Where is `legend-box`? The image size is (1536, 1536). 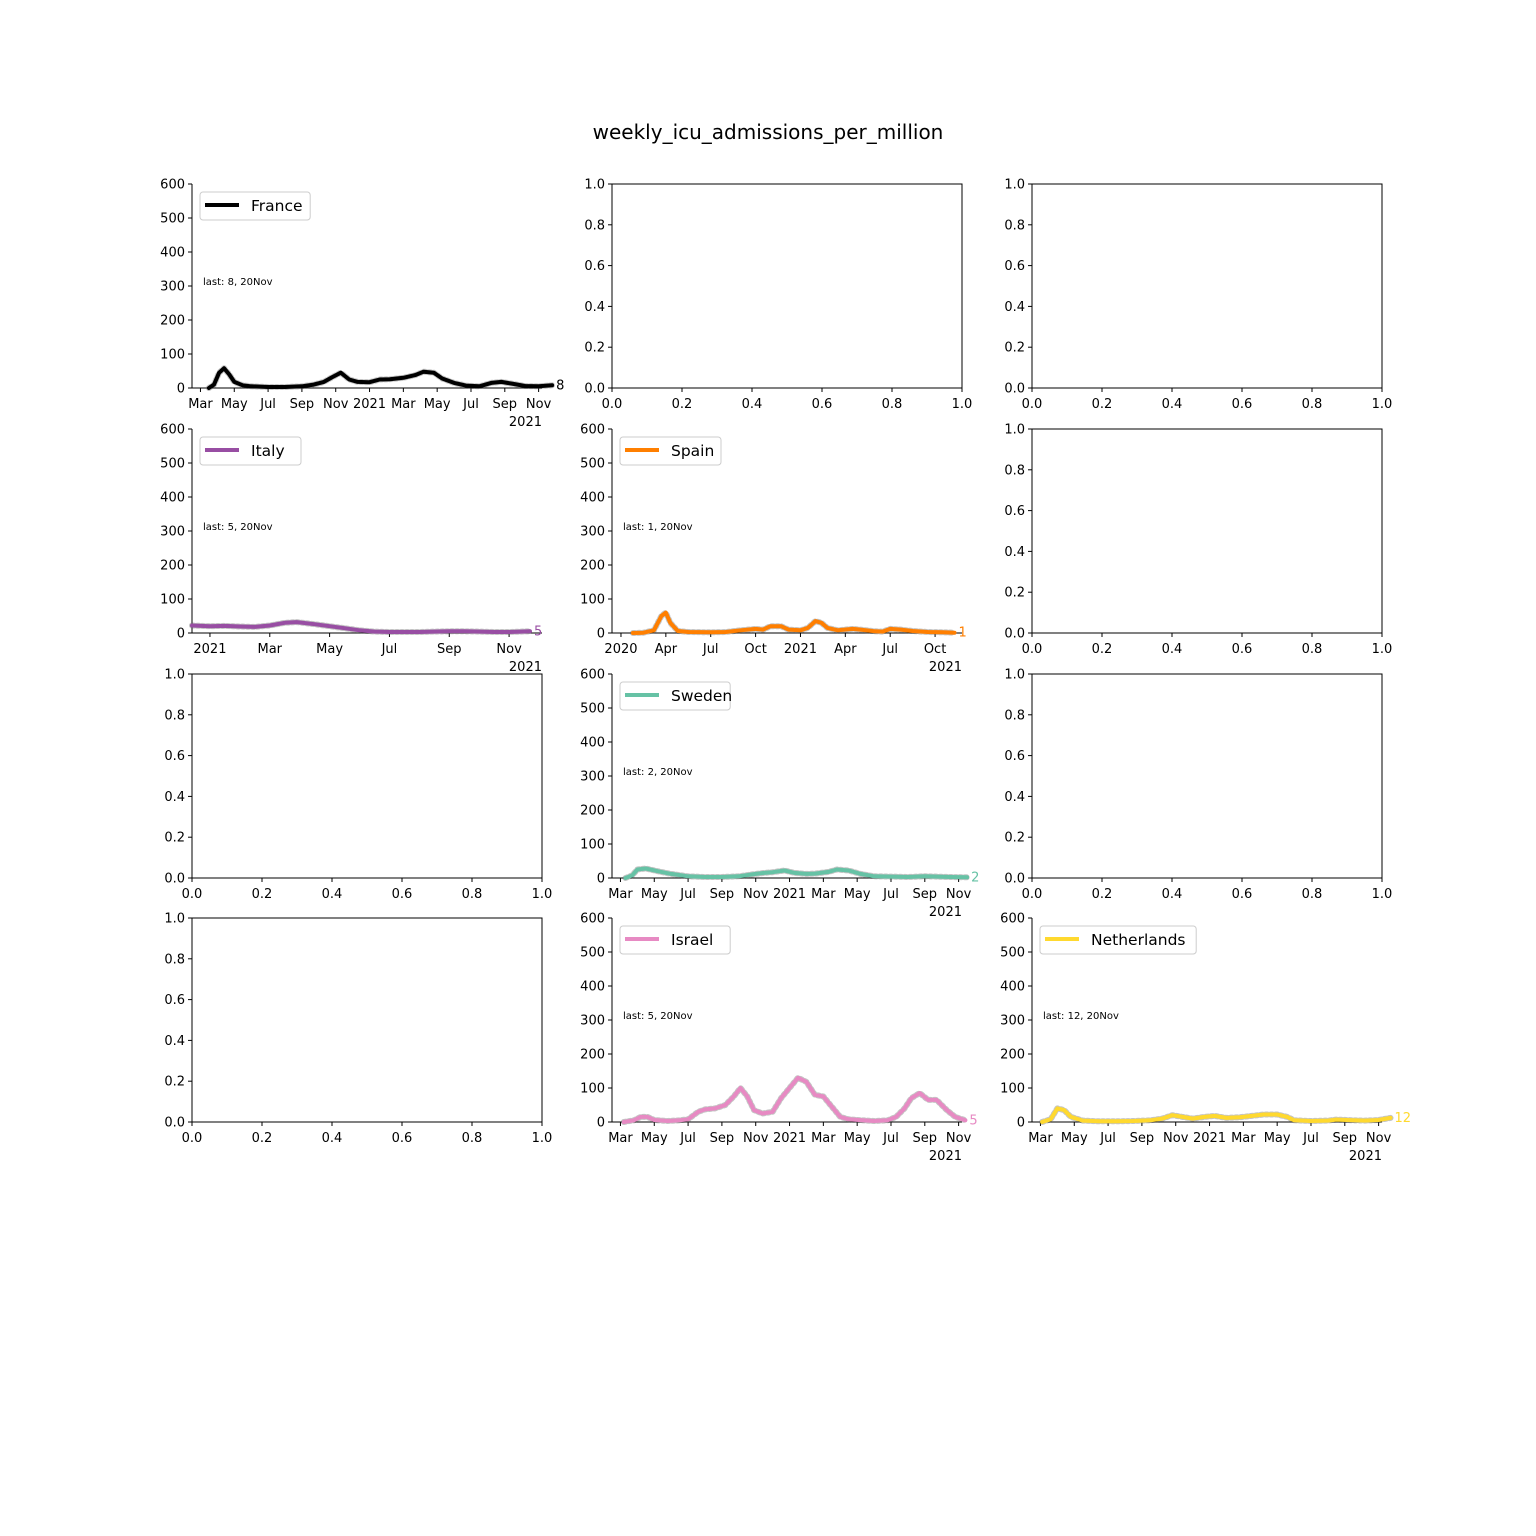 legend-box is located at coordinates (670, 451).